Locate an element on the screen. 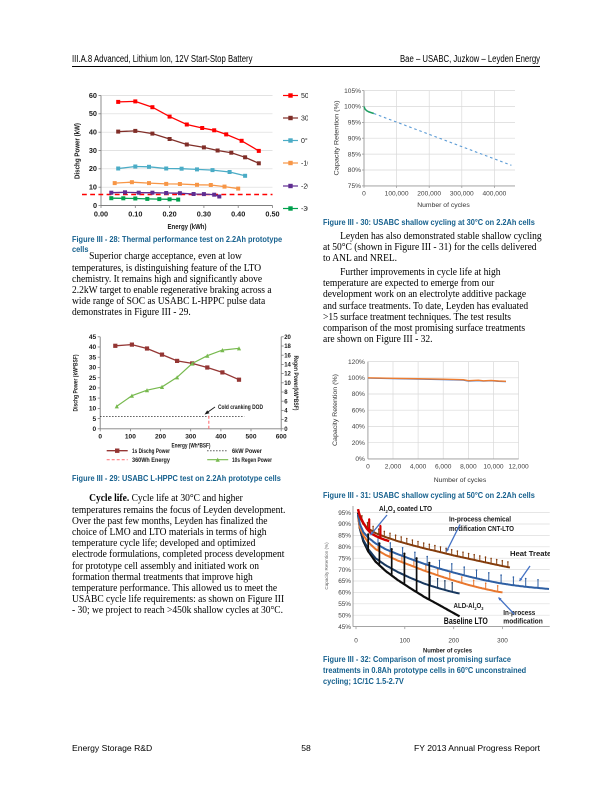 The height and width of the screenshot is (792, 612). svg-text: 0.10 is located at coordinates (135, 214).